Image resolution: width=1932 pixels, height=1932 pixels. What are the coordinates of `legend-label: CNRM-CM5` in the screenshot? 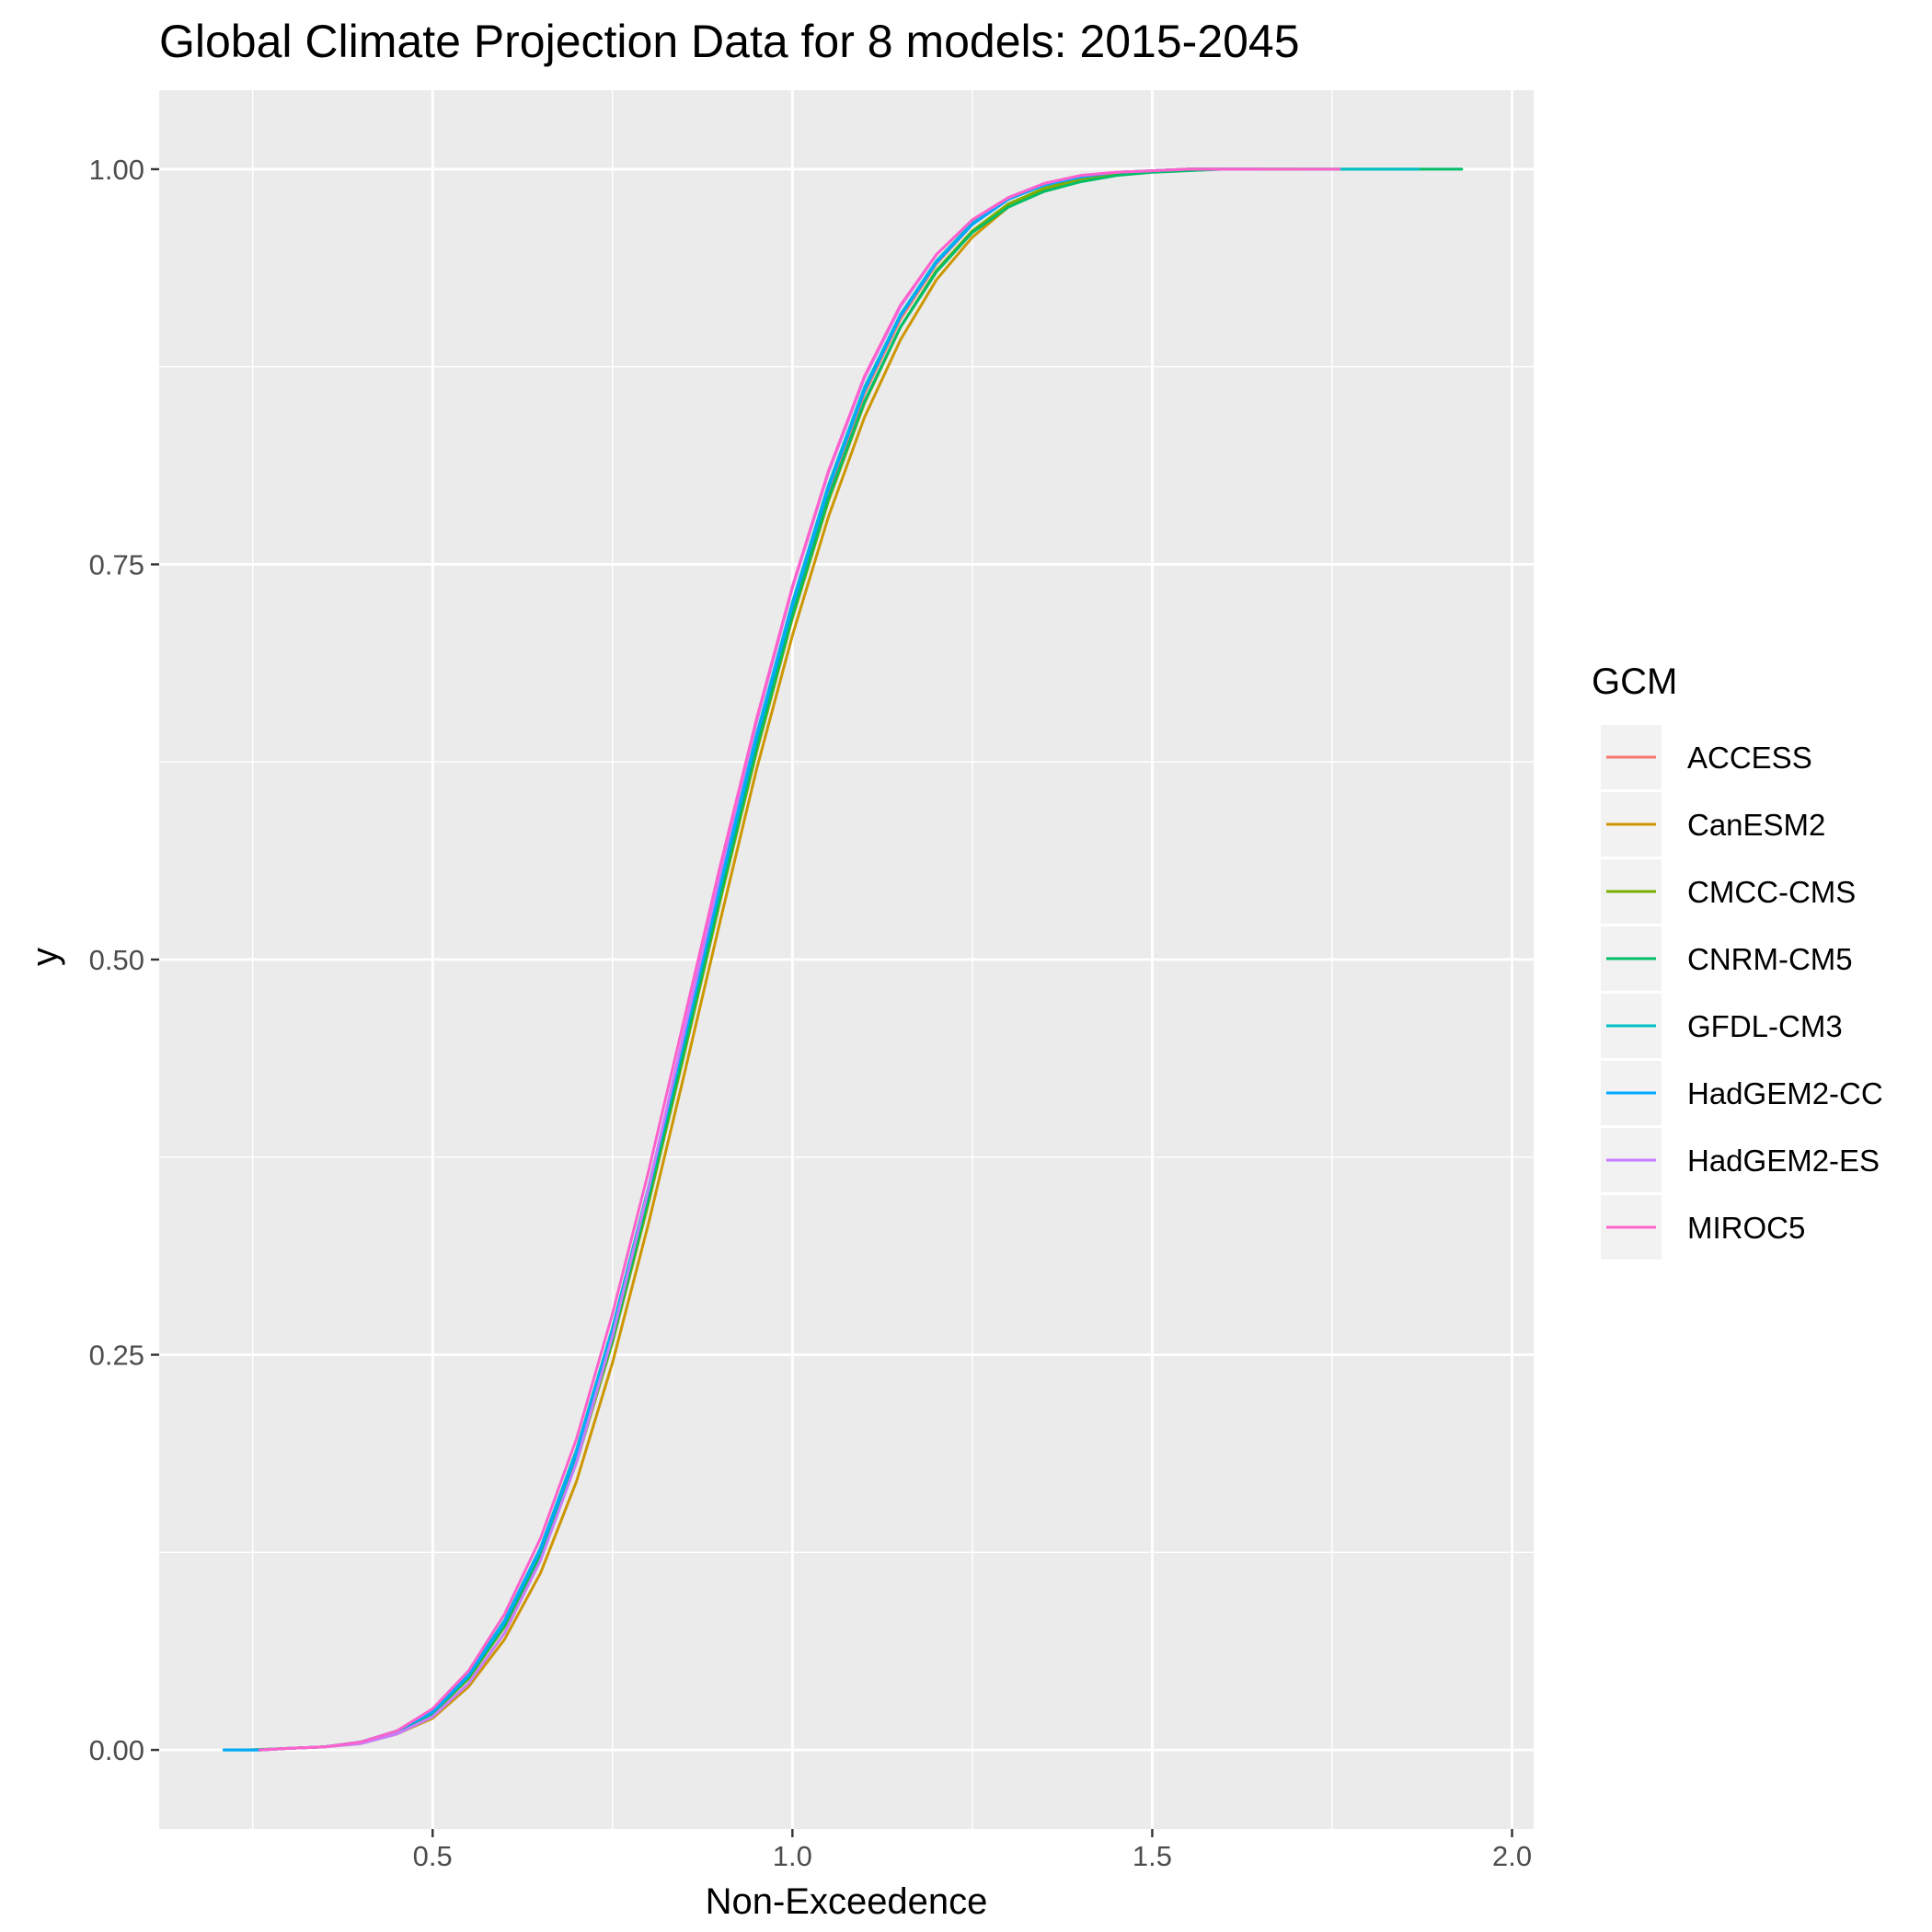 It's located at (1770, 959).